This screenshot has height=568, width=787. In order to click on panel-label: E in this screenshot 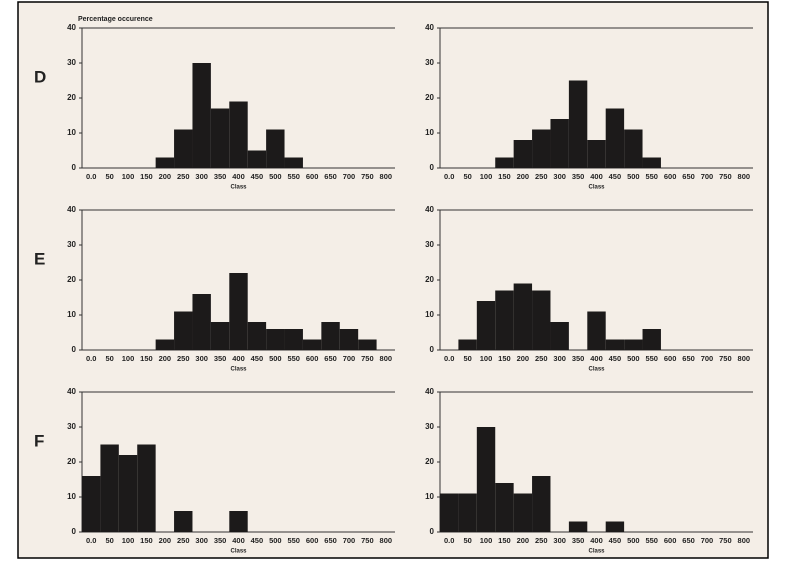, I will do `click(39, 258)`.